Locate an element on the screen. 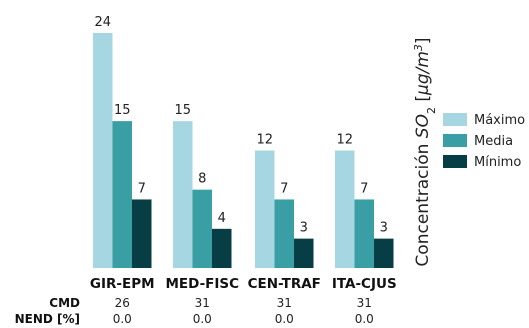 The width and height of the screenshot is (529, 328). category-label: CEN-TRAF is located at coordinates (284, 284).